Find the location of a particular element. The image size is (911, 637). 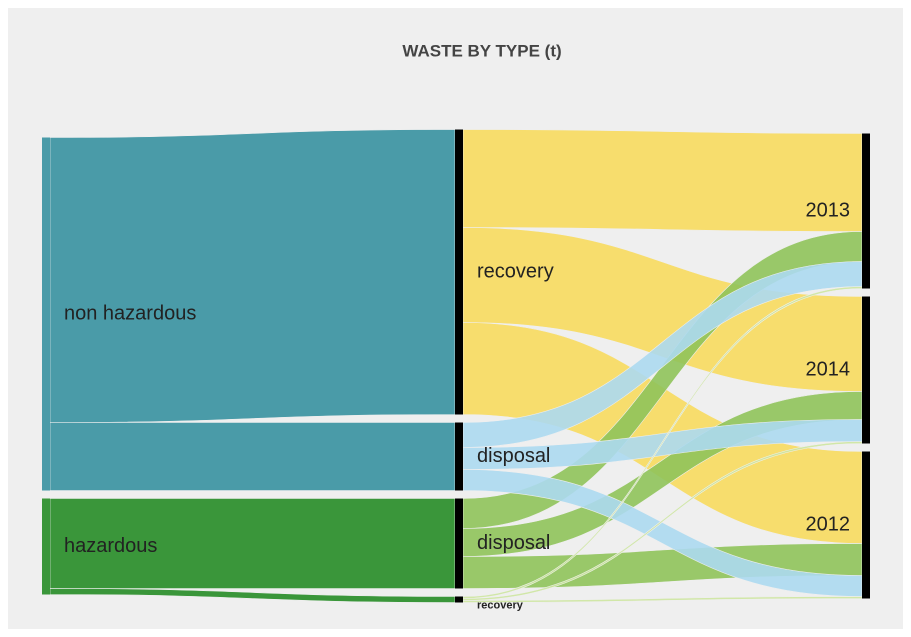

node-label: 2014 is located at coordinates (828, 369).